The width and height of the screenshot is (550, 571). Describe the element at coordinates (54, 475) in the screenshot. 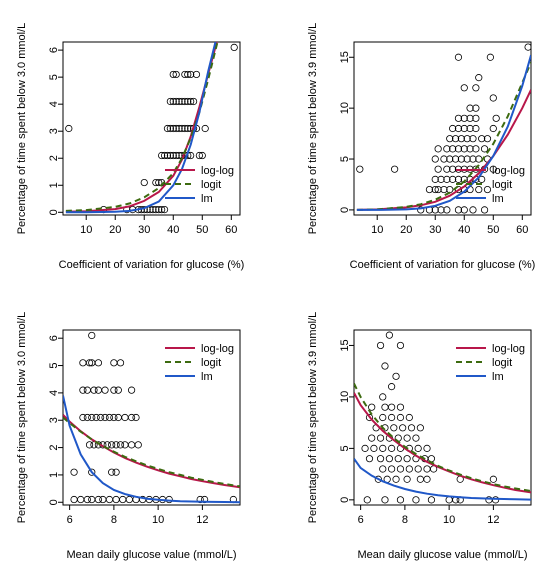

I see `y-tick-label: 1` at that location.